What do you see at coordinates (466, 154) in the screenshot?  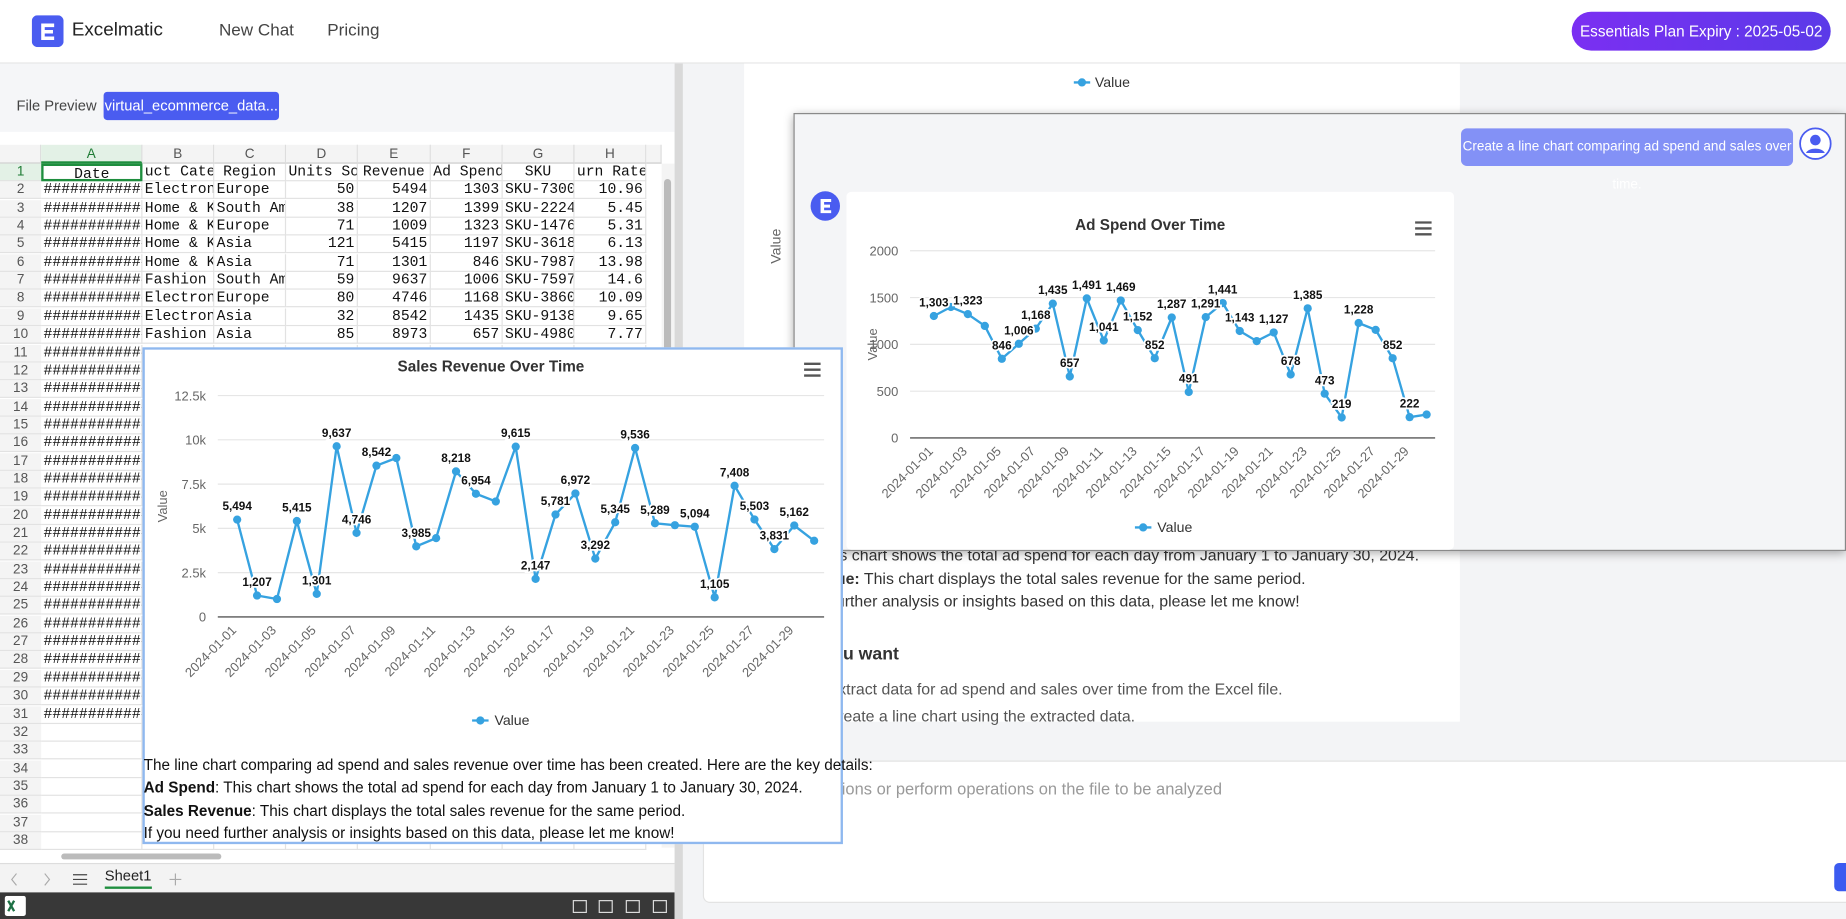 I see `column-header: F` at bounding box center [466, 154].